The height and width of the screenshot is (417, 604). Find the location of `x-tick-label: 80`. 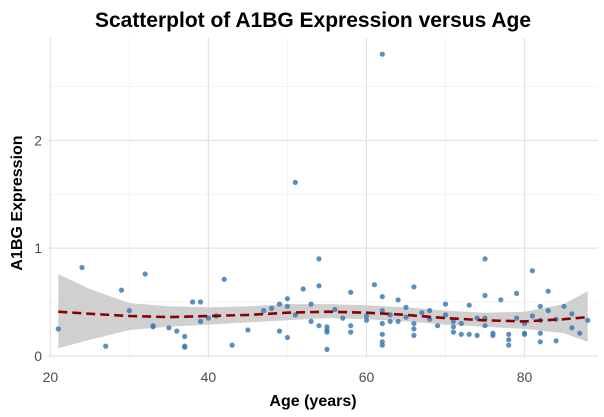

x-tick-label: 80 is located at coordinates (525, 377).